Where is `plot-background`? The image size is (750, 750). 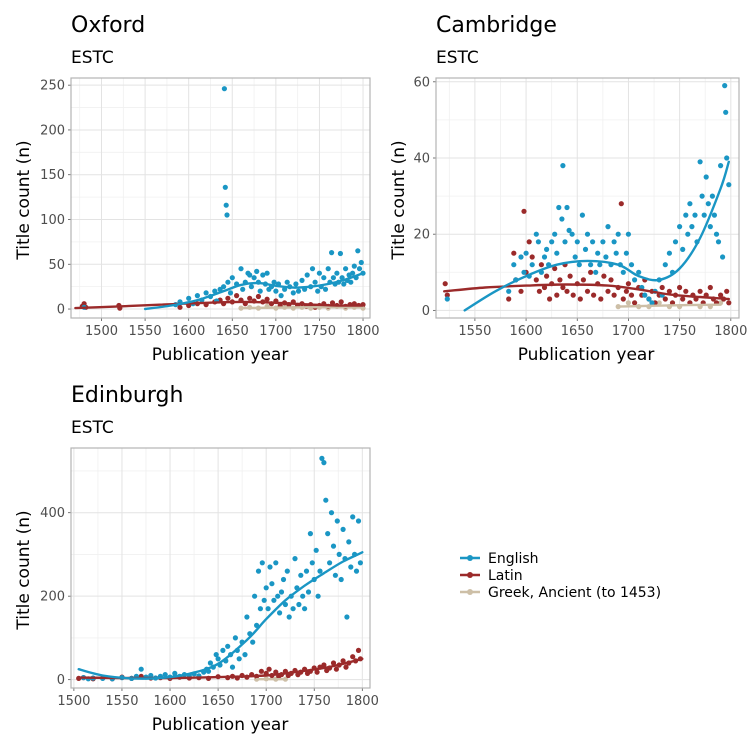
plot-background is located at coordinates (220, 568).